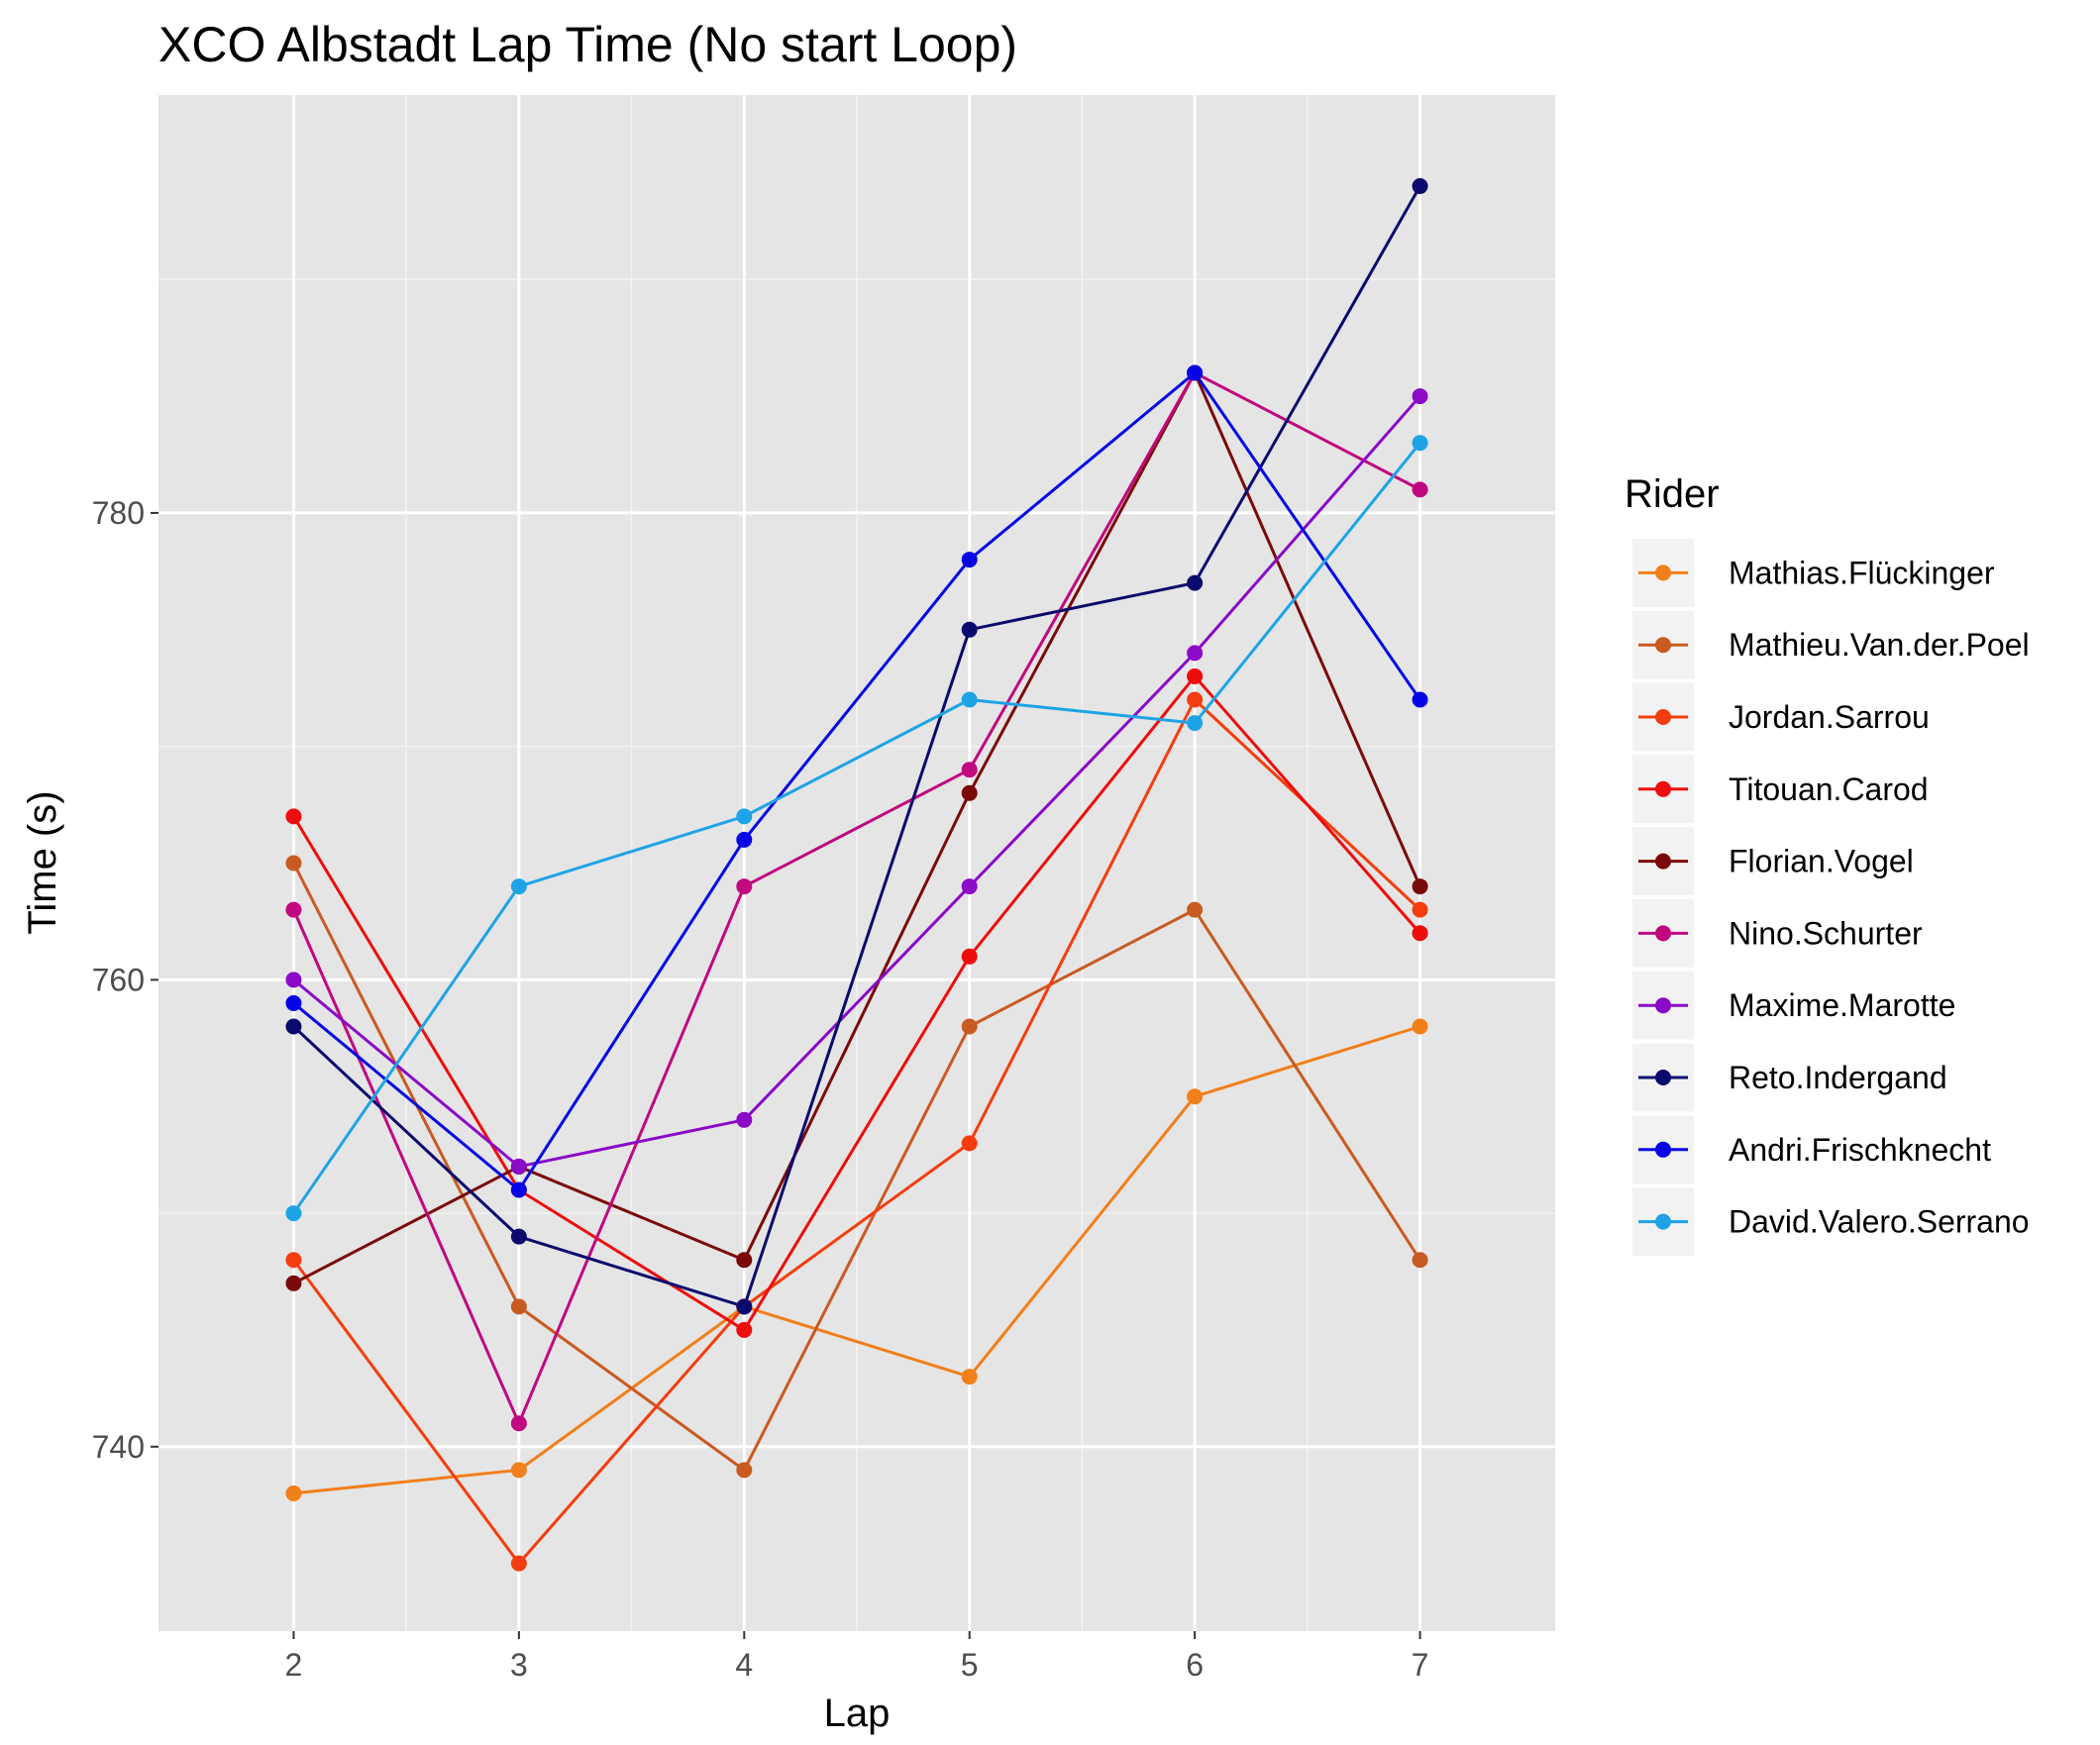 The height and width of the screenshot is (1745, 2100). I want to click on legend-label-mathieu-van-der-poel: Mathieu.Van.der.Poel, so click(1879, 645).